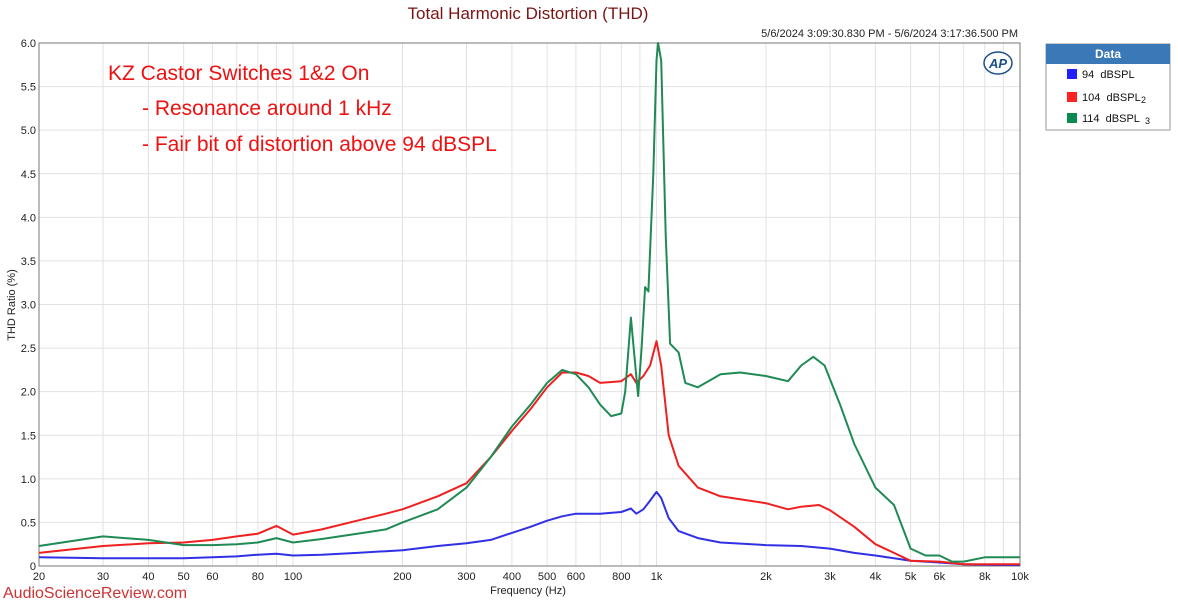 Image resolution: width=1178 pixels, height=600 pixels. I want to click on ap-logo-icon: AP, so click(998, 63).